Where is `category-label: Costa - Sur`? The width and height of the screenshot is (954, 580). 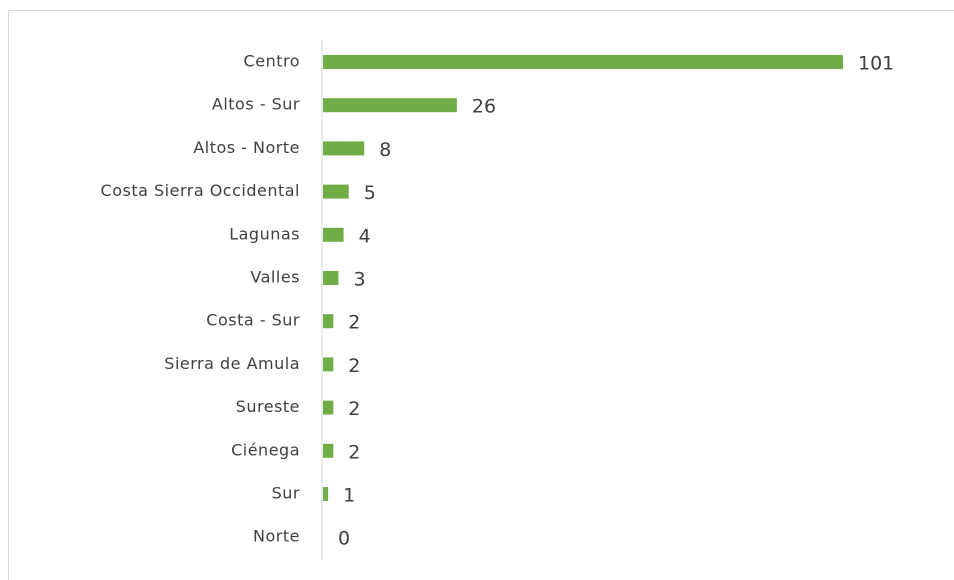
category-label: Costa - Sur is located at coordinates (253, 320).